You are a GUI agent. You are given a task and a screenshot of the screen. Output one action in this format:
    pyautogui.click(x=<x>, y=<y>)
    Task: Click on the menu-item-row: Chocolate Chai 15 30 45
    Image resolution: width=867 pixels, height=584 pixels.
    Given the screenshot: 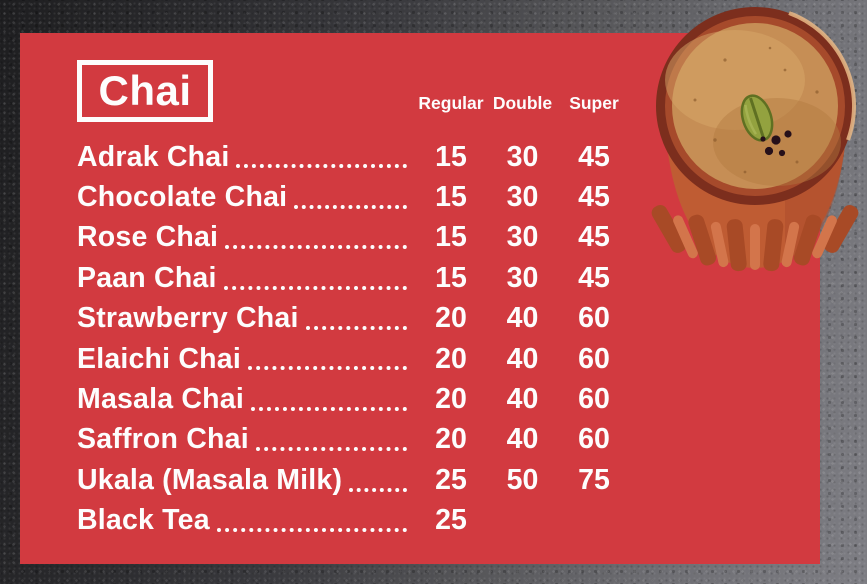 What is the action you would take?
    pyautogui.click(x=353, y=197)
    